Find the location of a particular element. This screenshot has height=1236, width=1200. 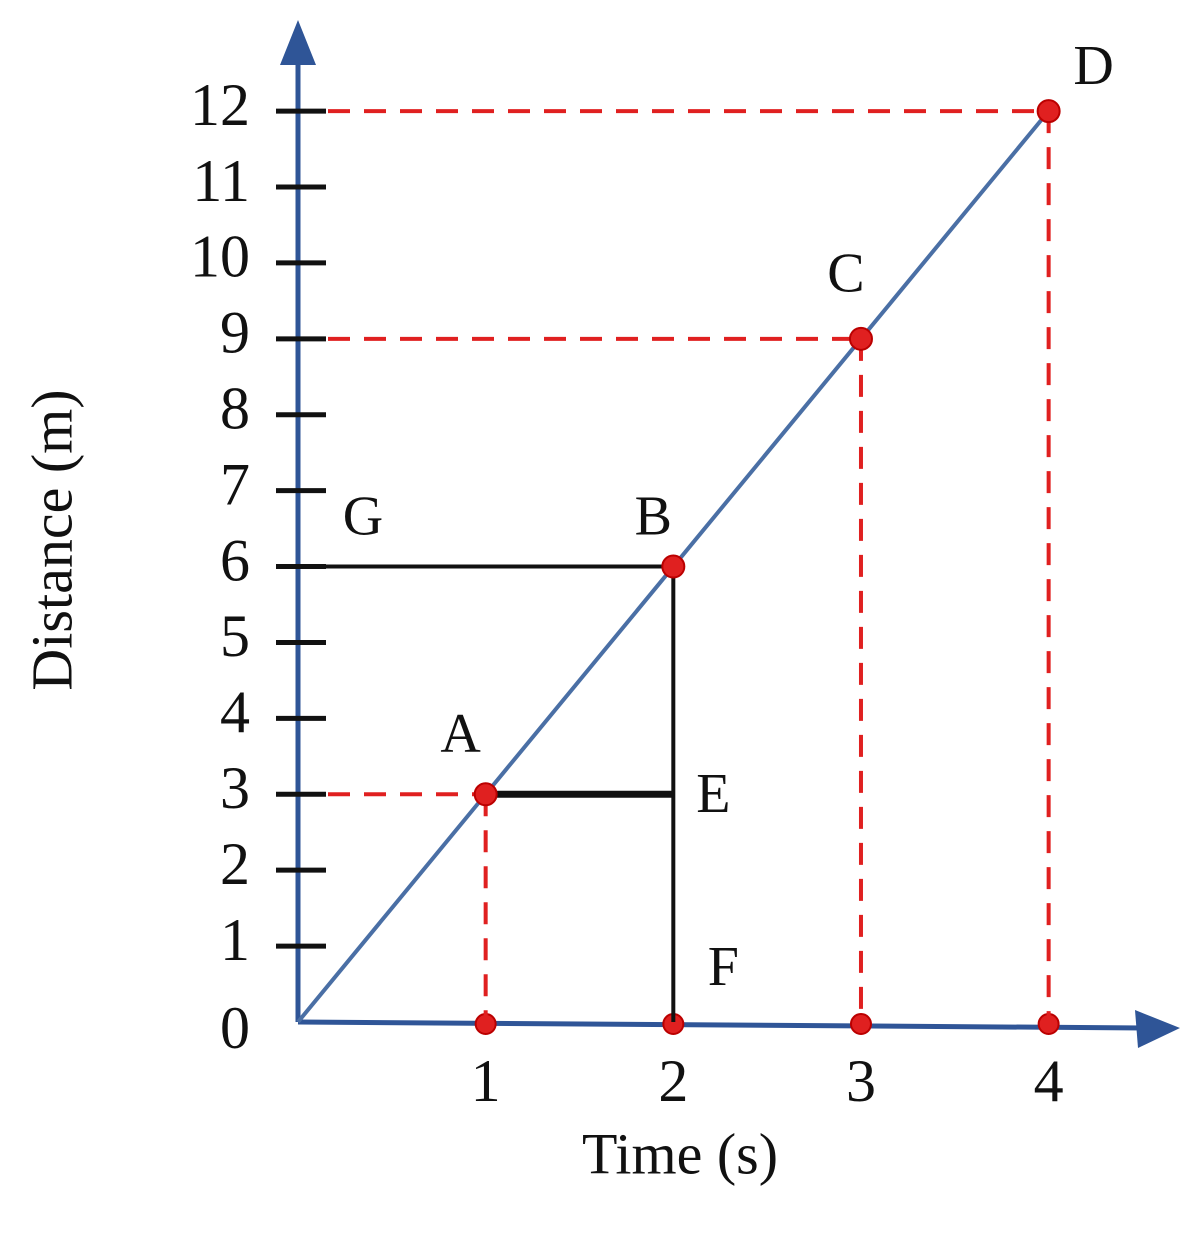

y-tick-label: 12 is located at coordinates (220, 105).